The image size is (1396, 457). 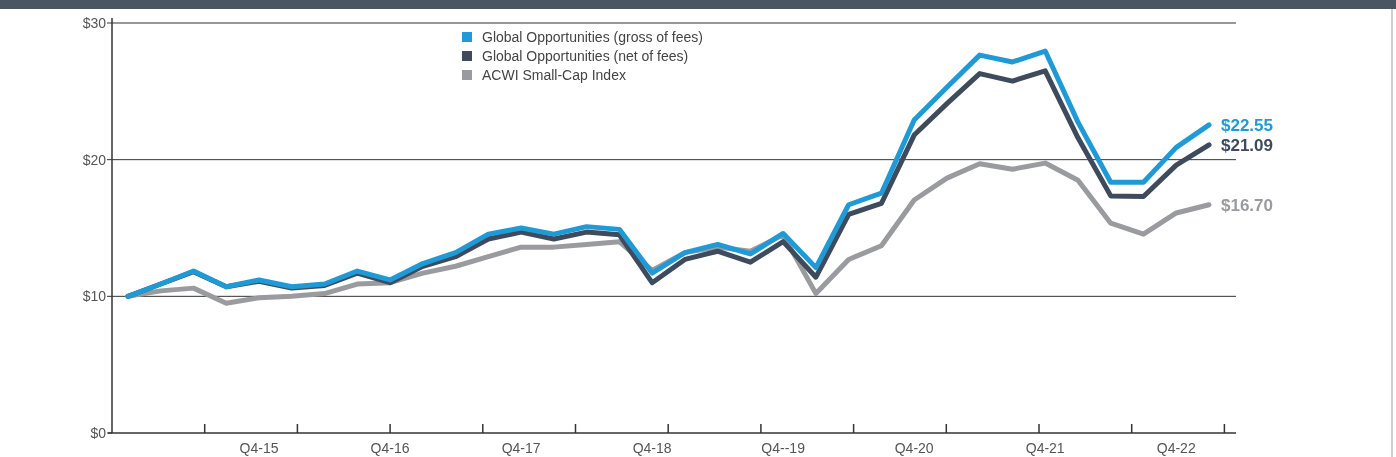 What do you see at coordinates (592, 36) in the screenshot?
I see `legend-label: Global Opportunities (gross of fees)` at bounding box center [592, 36].